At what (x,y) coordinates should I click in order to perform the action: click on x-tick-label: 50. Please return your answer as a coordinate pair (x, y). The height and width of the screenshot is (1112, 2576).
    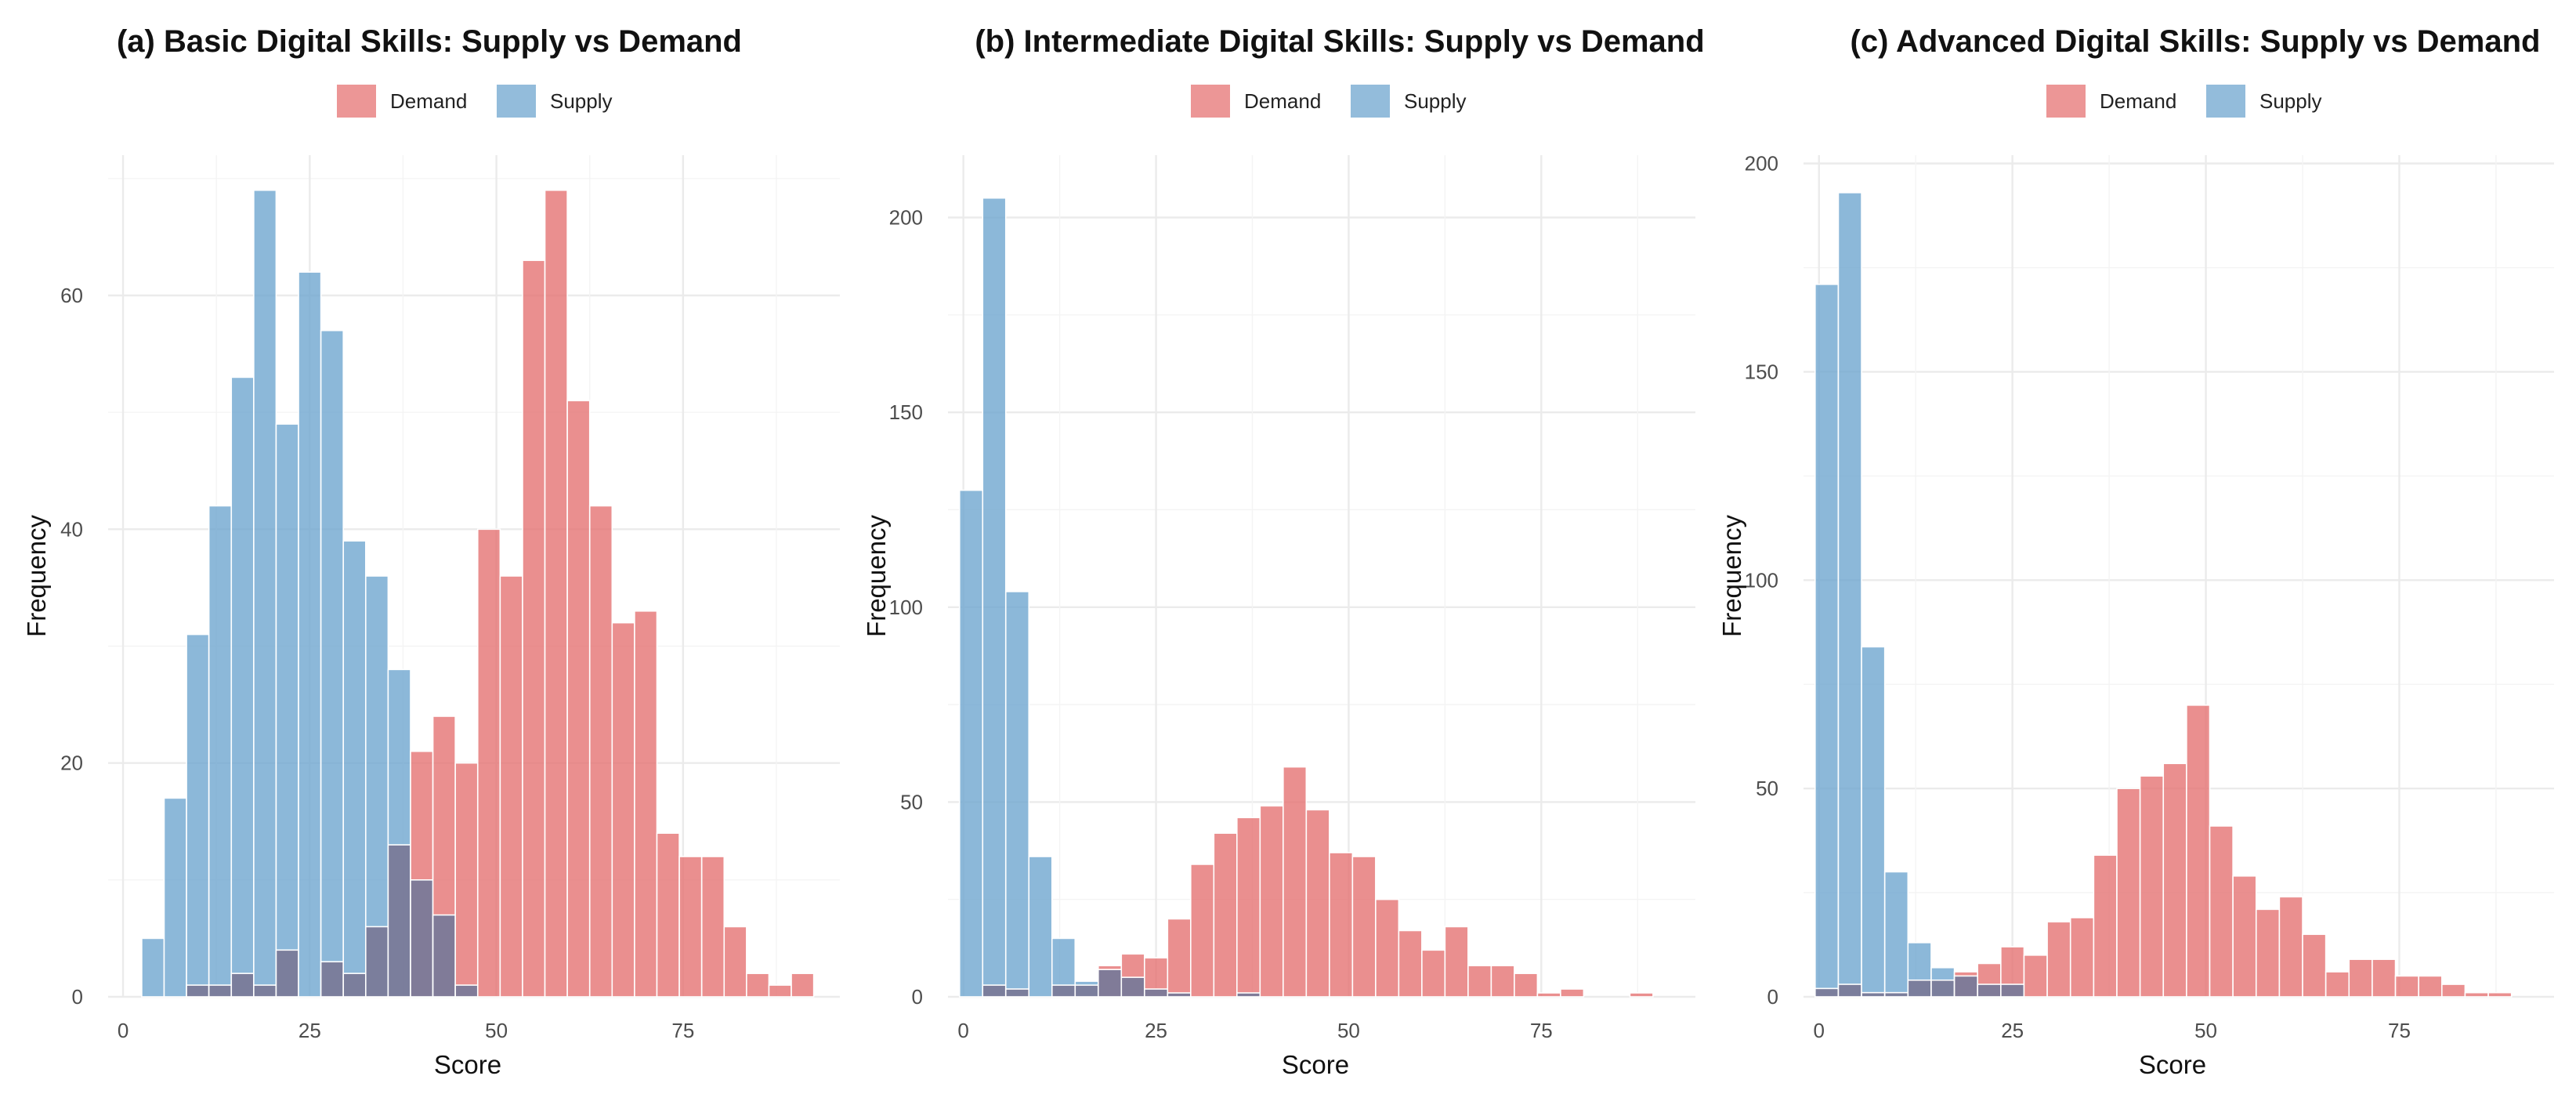
    Looking at the image, I should click on (2205, 1030).